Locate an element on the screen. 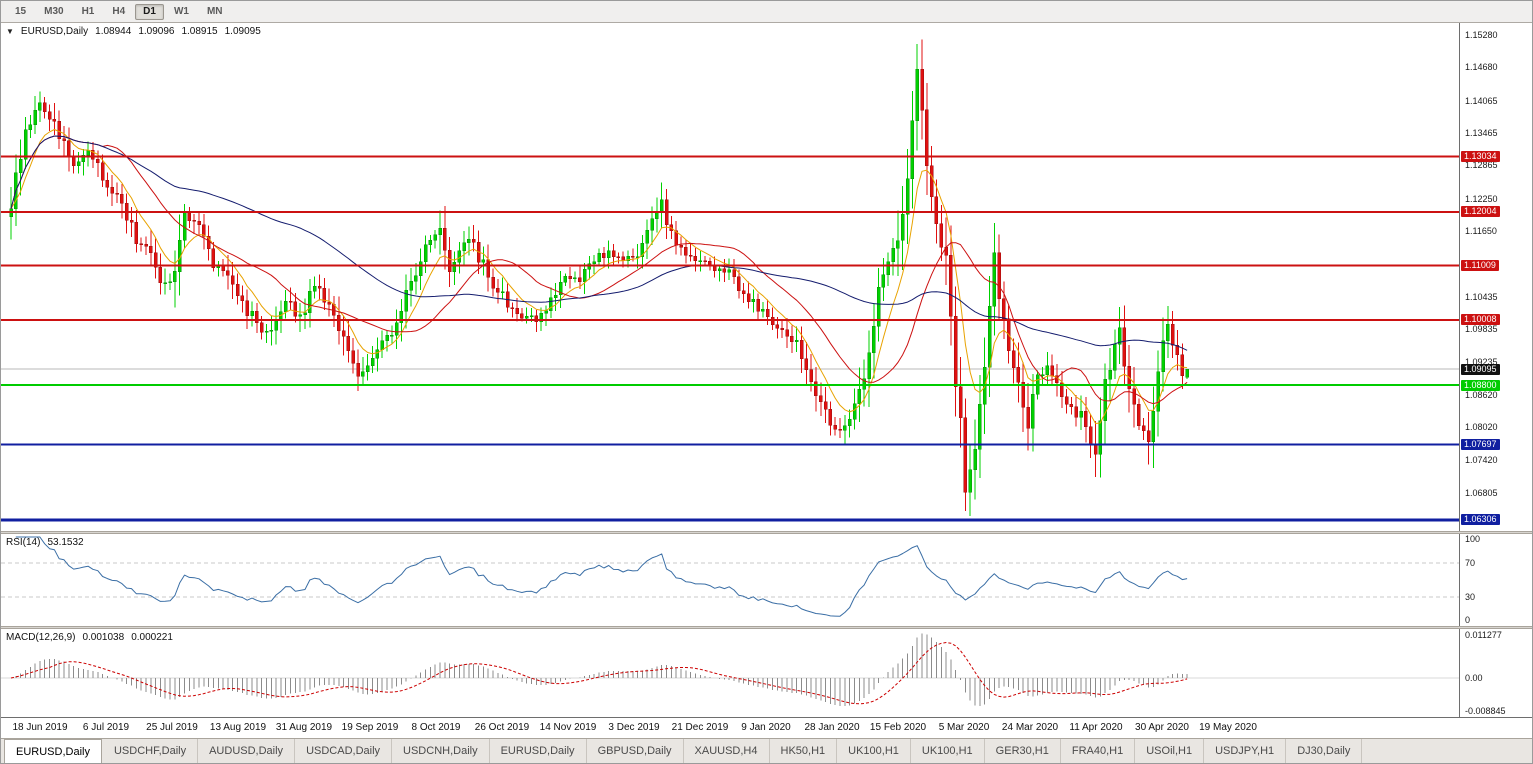 The width and height of the screenshot is (1533, 764). price-line-label: 1.08800 is located at coordinates (1480, 385).